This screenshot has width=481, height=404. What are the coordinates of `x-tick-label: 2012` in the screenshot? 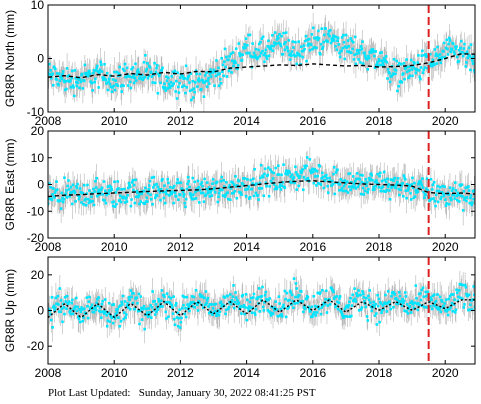 It's located at (180, 373).